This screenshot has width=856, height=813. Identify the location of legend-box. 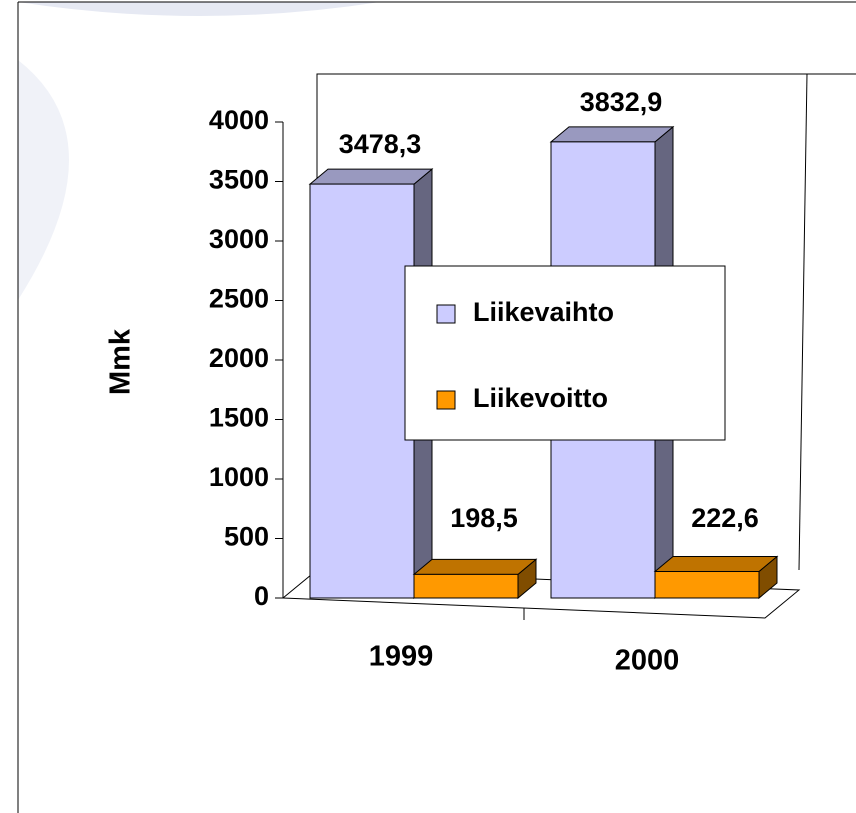
(565, 353).